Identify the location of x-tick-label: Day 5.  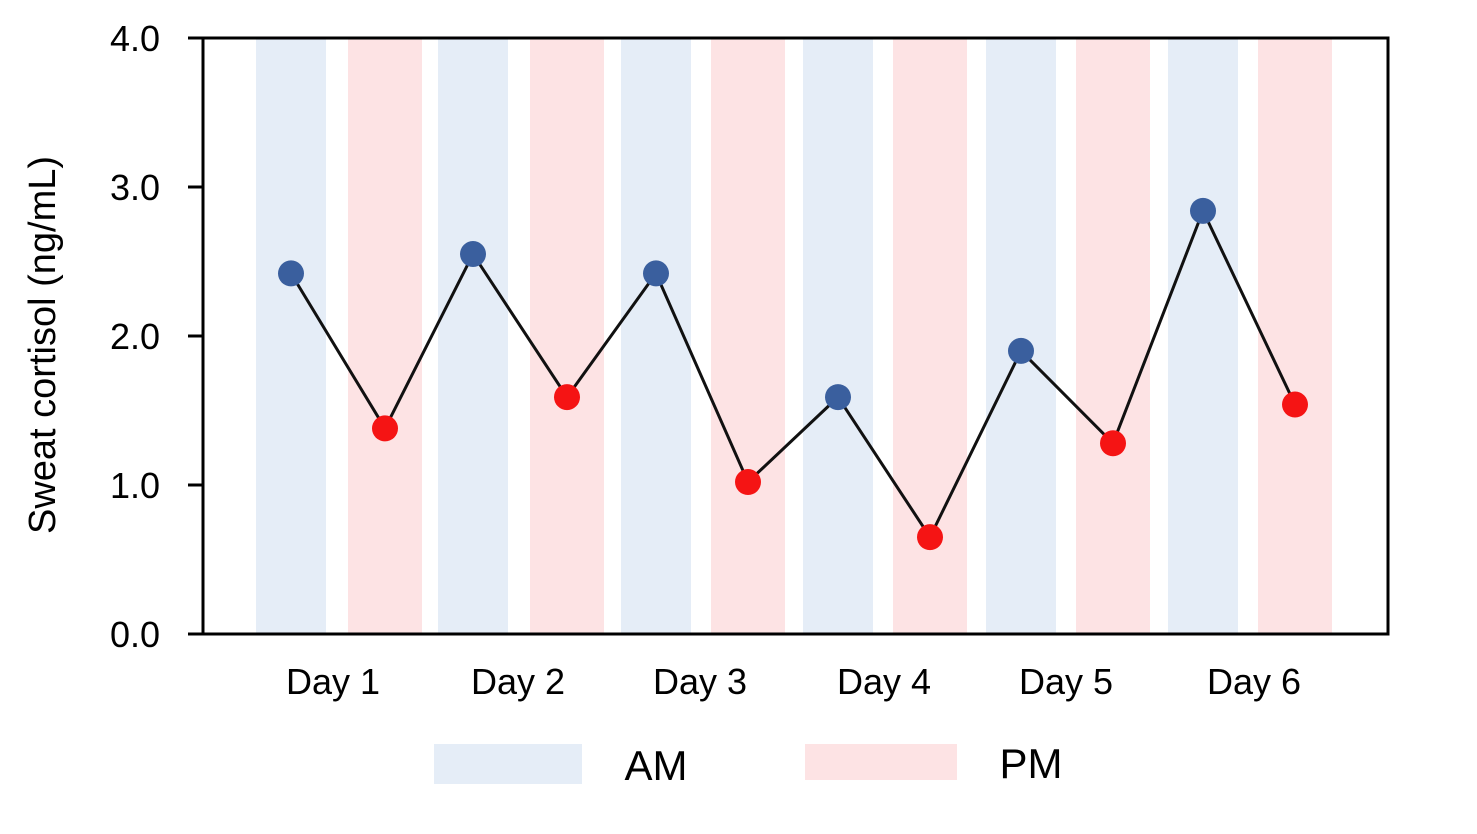
(1066, 681).